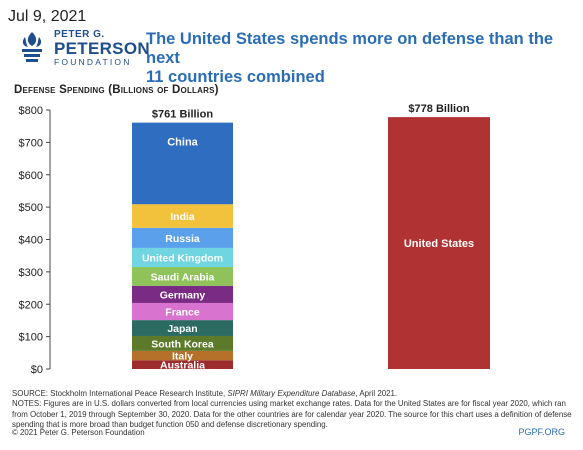 Image resolution: width=583 pixels, height=450 pixels. I want to click on headline-line2: 11 countries combined, so click(235, 77).